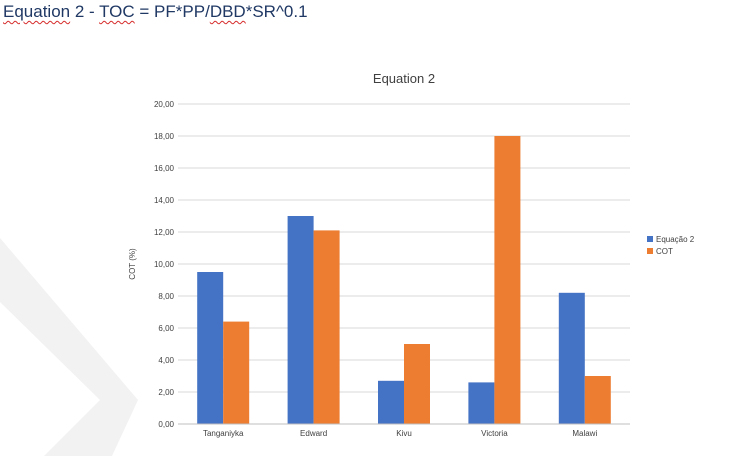  Describe the element at coordinates (166, 328) in the screenshot. I see `y-tick-label: 6,00` at that location.